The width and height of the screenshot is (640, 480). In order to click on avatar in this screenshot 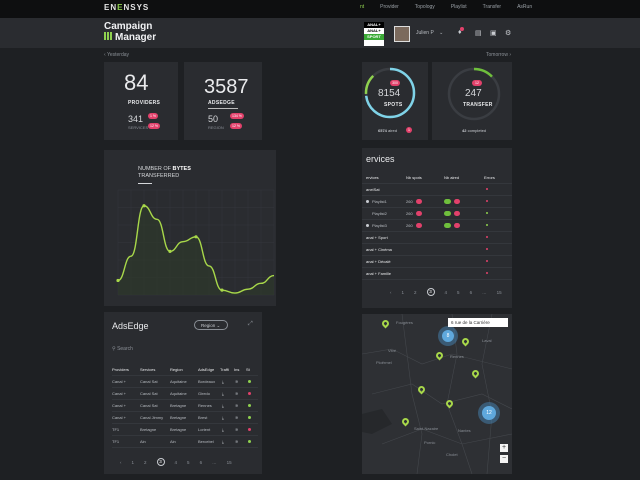, I will do `click(402, 34)`.